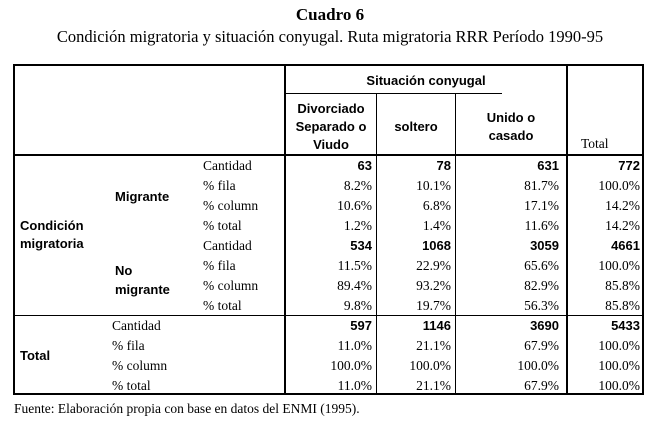 Image resolution: width=660 pixels, height=422 pixels. Describe the element at coordinates (443, 165) in the screenshot. I see `cell-col-soltero: 78` at that location.